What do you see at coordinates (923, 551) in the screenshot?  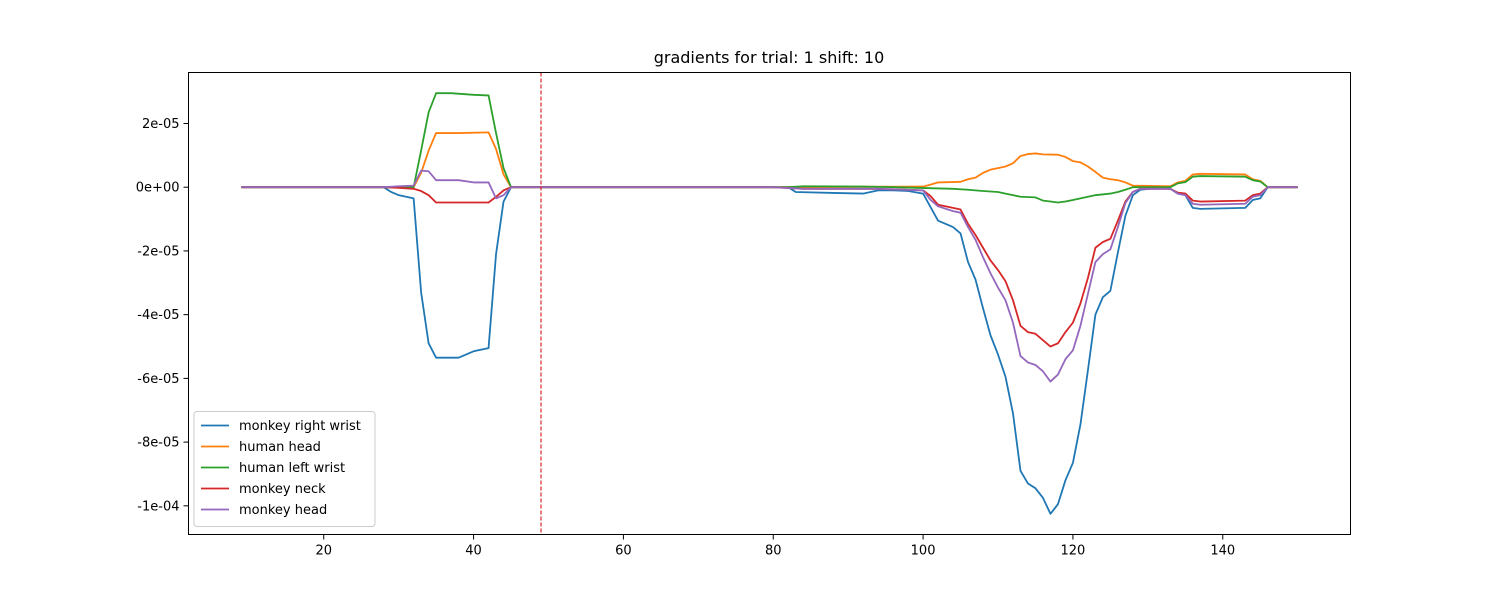 I see `x-tick-label: 100` at bounding box center [923, 551].